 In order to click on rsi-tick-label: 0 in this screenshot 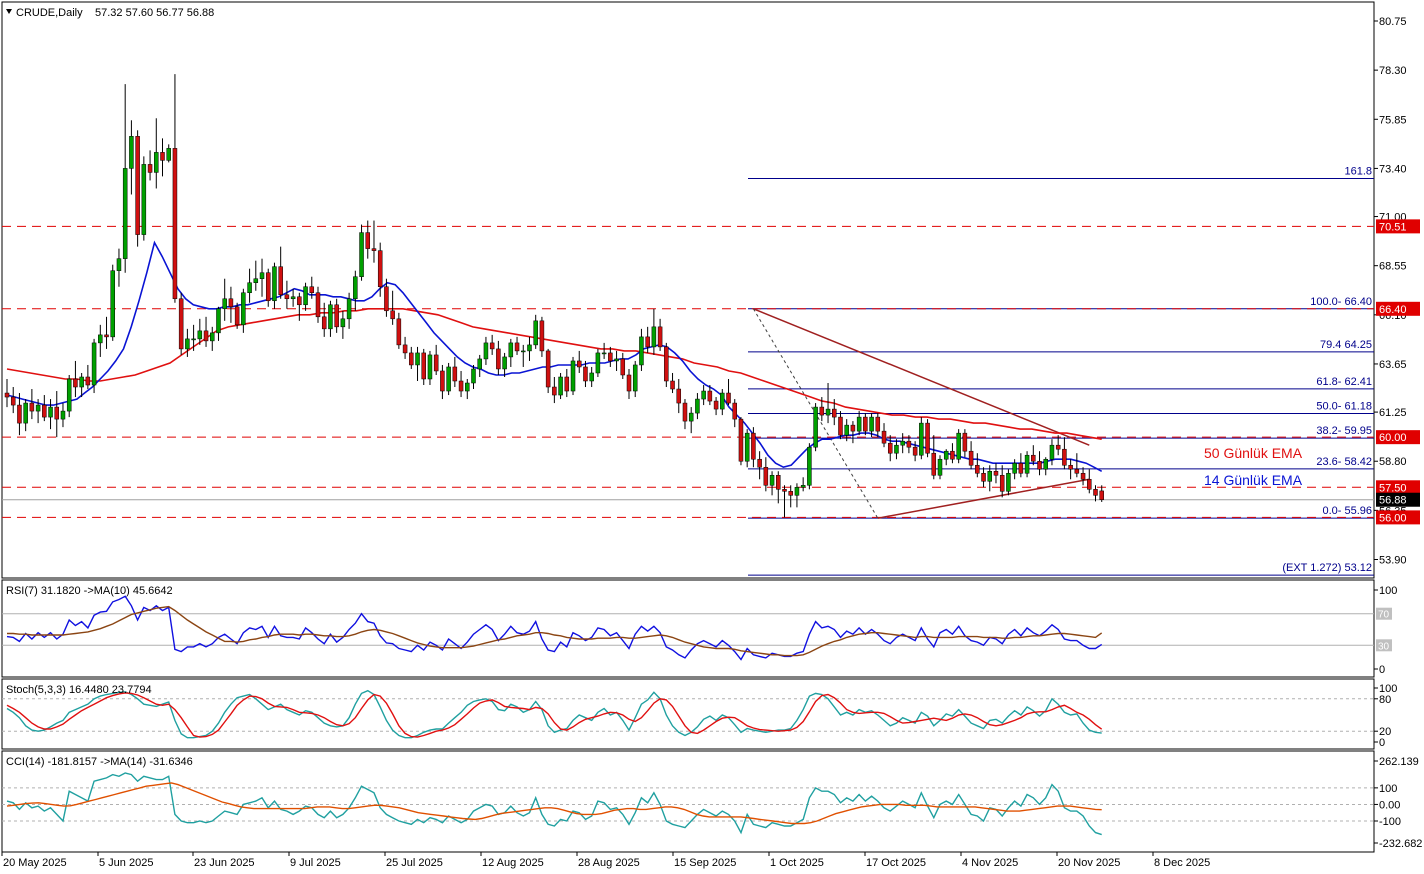, I will do `click(1382, 670)`.